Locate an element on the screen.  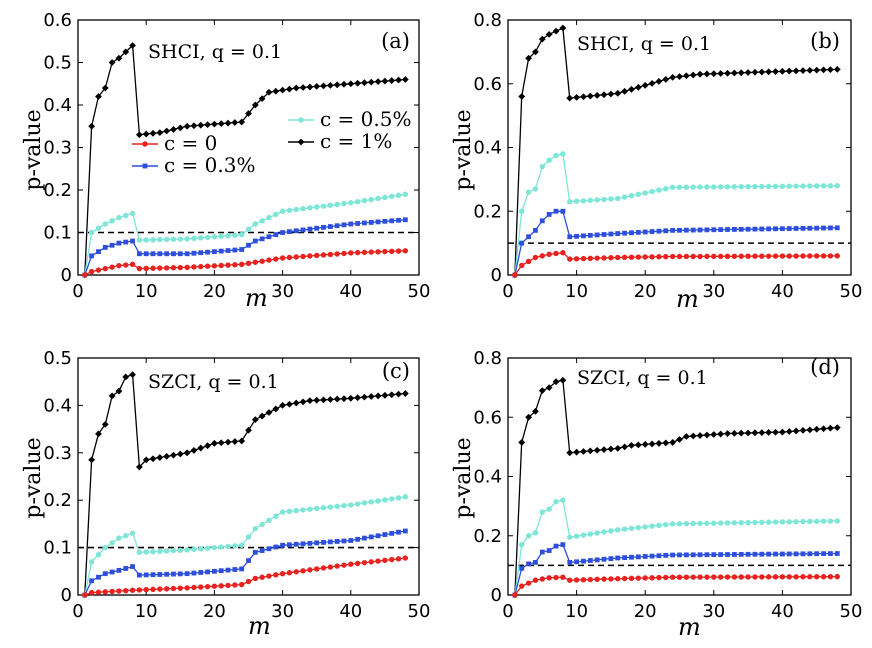
panel-label: (a) is located at coordinates (395, 41).